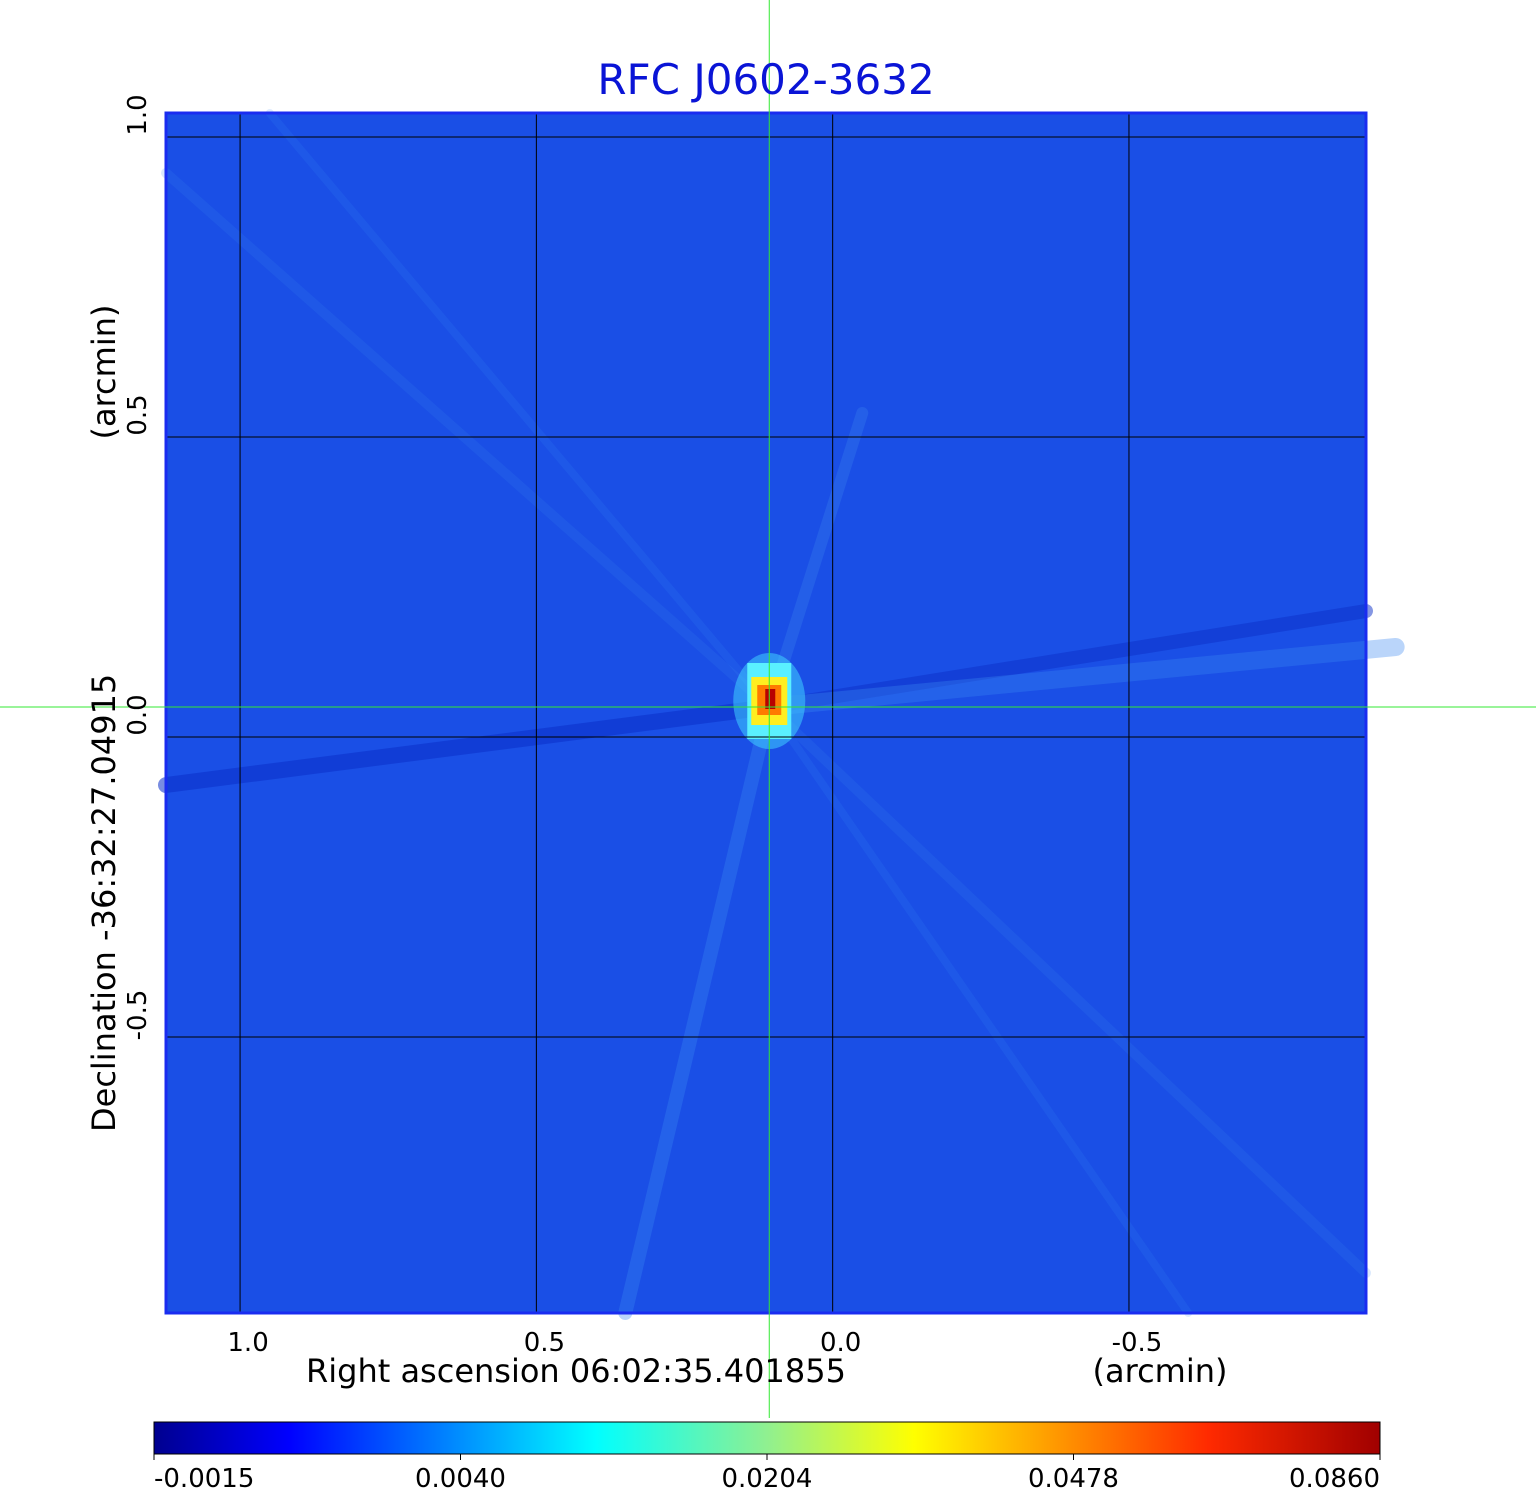  What do you see at coordinates (1073, 1479) in the screenshot?
I see `colorbar-tick-label: 0.0478` at bounding box center [1073, 1479].